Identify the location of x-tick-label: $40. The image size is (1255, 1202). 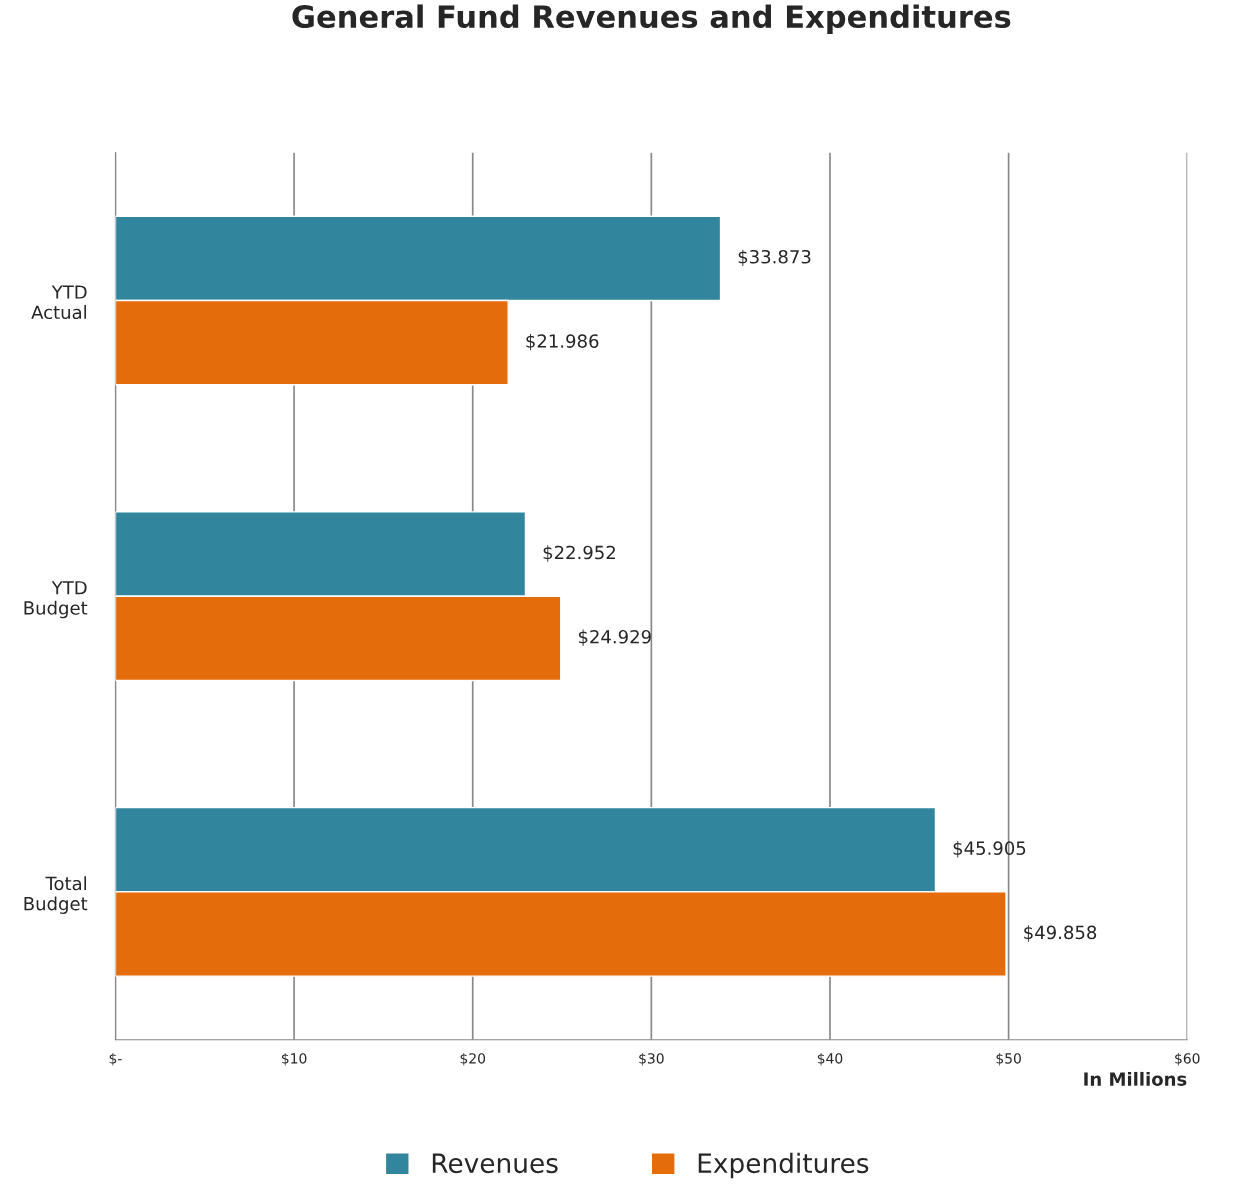
(830, 1059).